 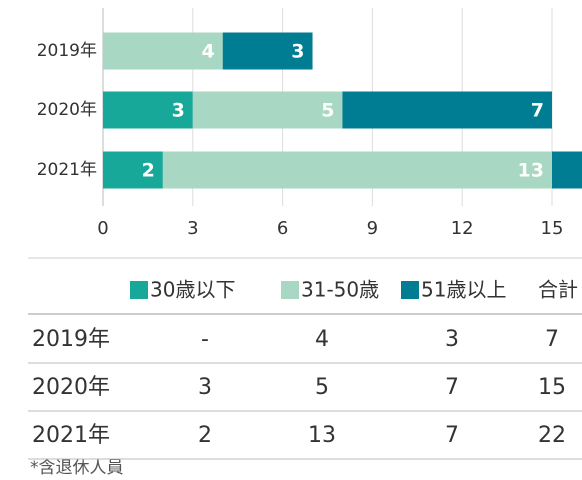 I want to click on y-tick-label: 2021年, so click(x=67, y=170).